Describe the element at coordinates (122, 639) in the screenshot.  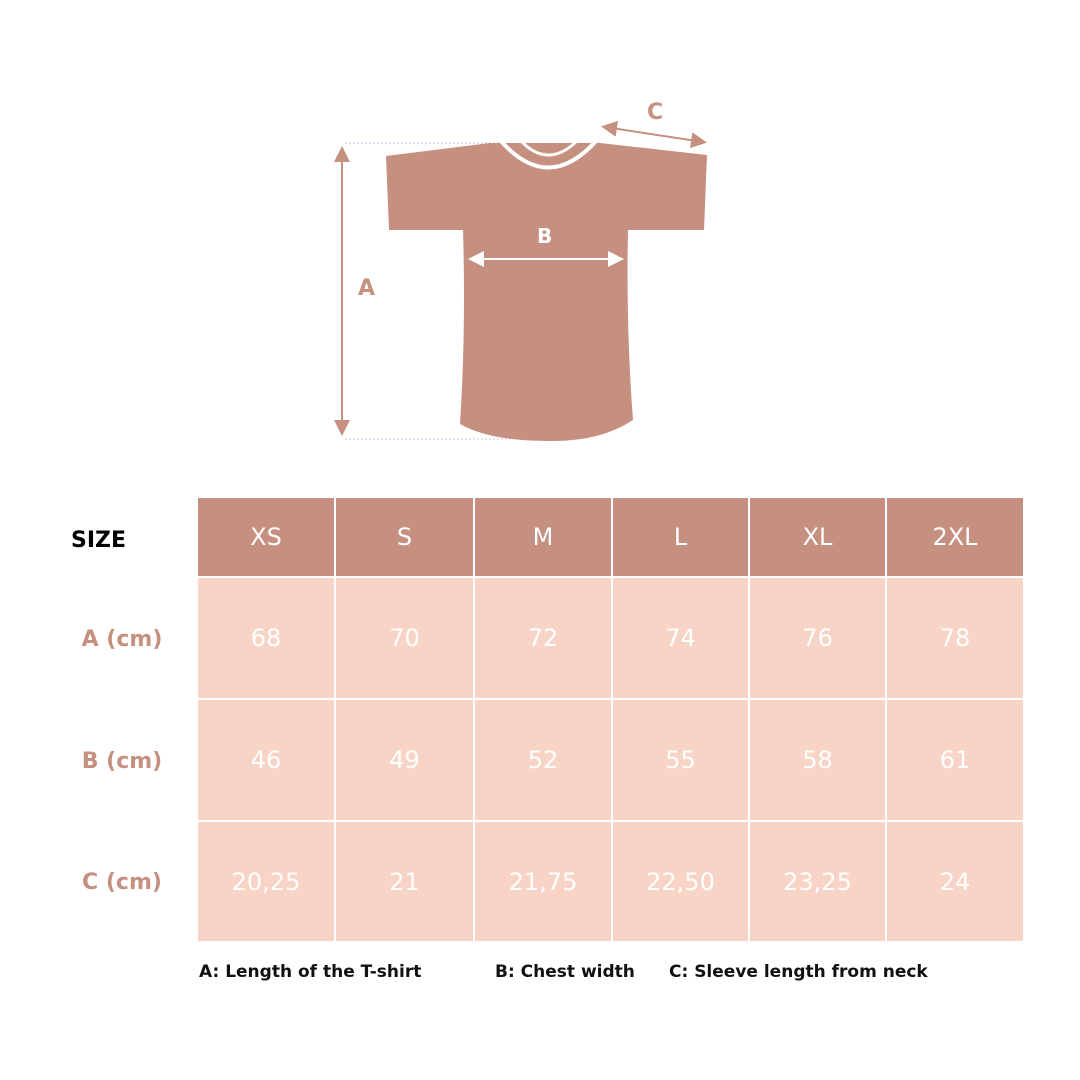
I see `row-label: A (cm)` at that location.